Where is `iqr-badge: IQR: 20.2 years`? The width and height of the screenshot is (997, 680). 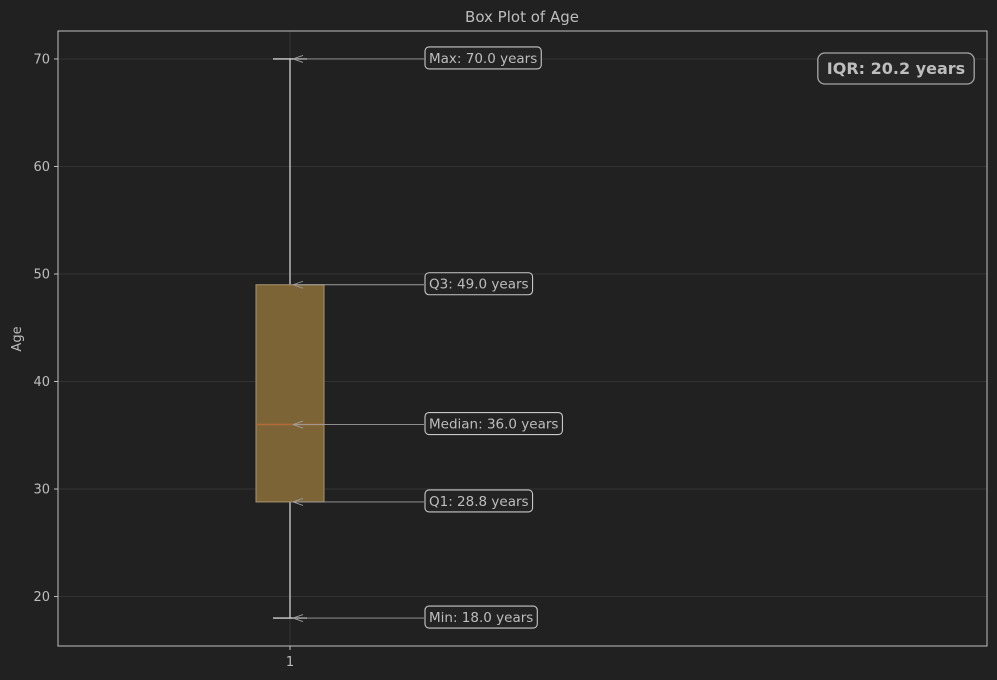
iqr-badge: IQR: 20.2 years is located at coordinates (896, 68).